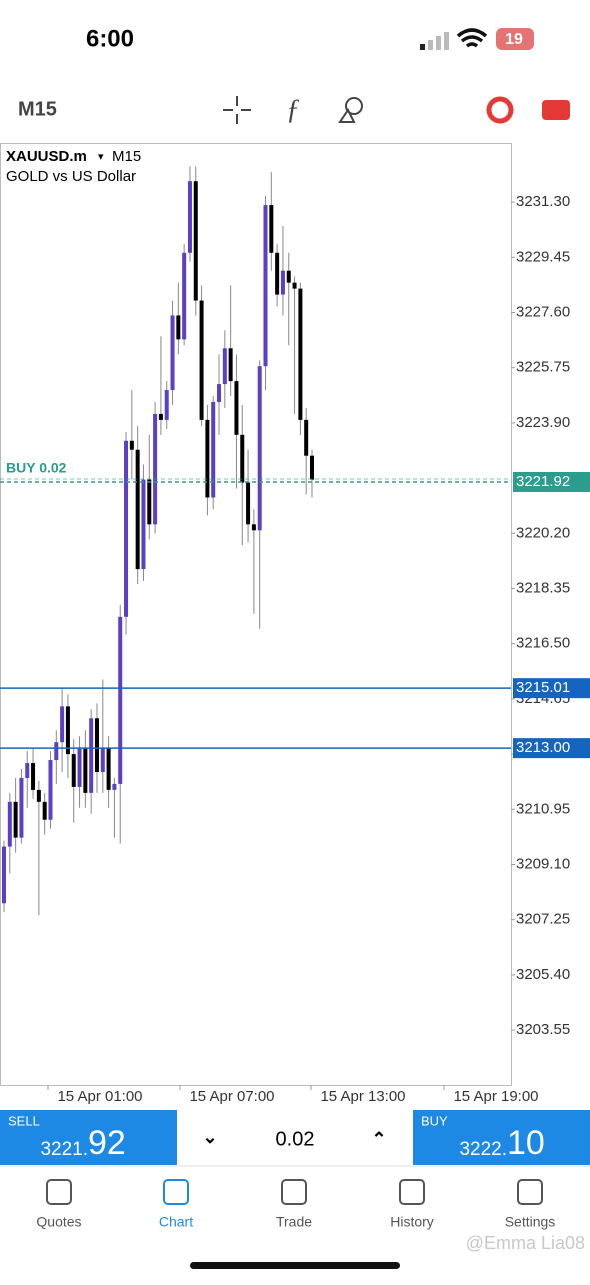 The width and height of the screenshot is (590, 1285). What do you see at coordinates (294, 1222) in the screenshot?
I see `tab-label: Trade` at bounding box center [294, 1222].